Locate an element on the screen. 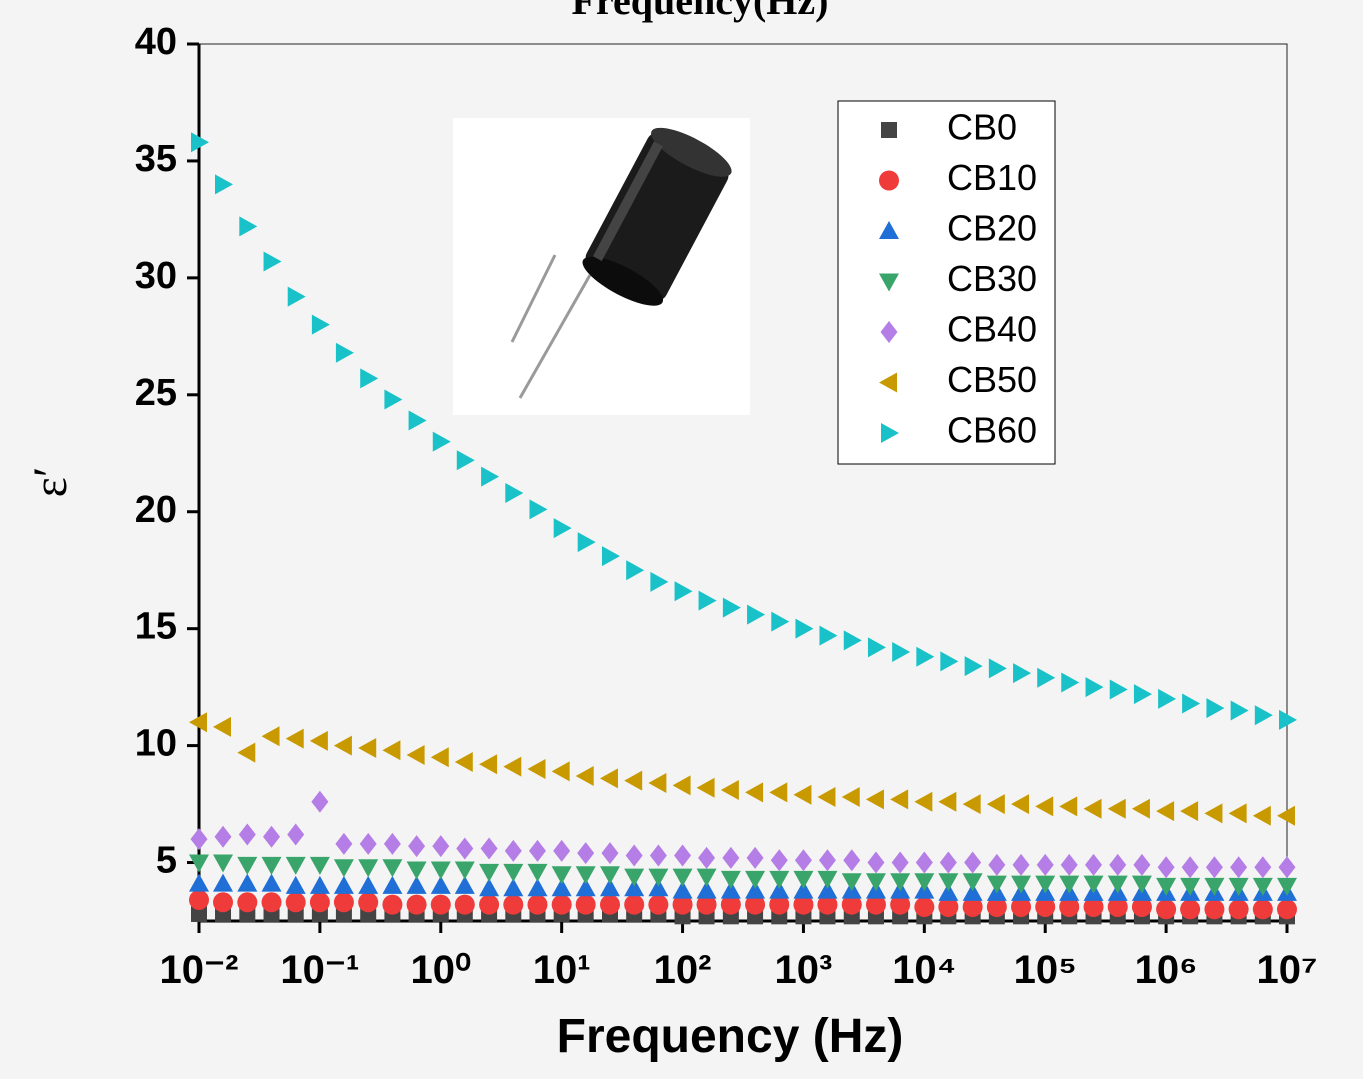  legend-label: CB0 is located at coordinates (982, 127).